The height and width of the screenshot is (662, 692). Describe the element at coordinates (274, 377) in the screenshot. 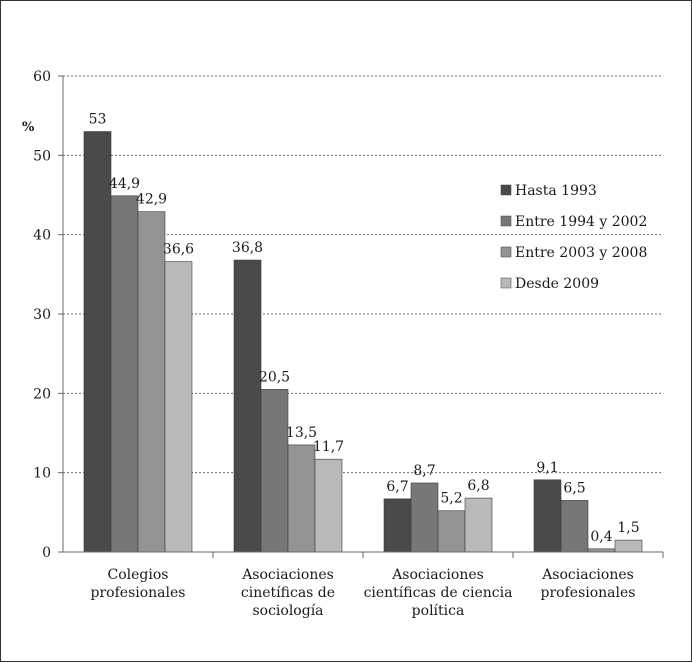

I see `data-label-1-1: 20,5` at that location.